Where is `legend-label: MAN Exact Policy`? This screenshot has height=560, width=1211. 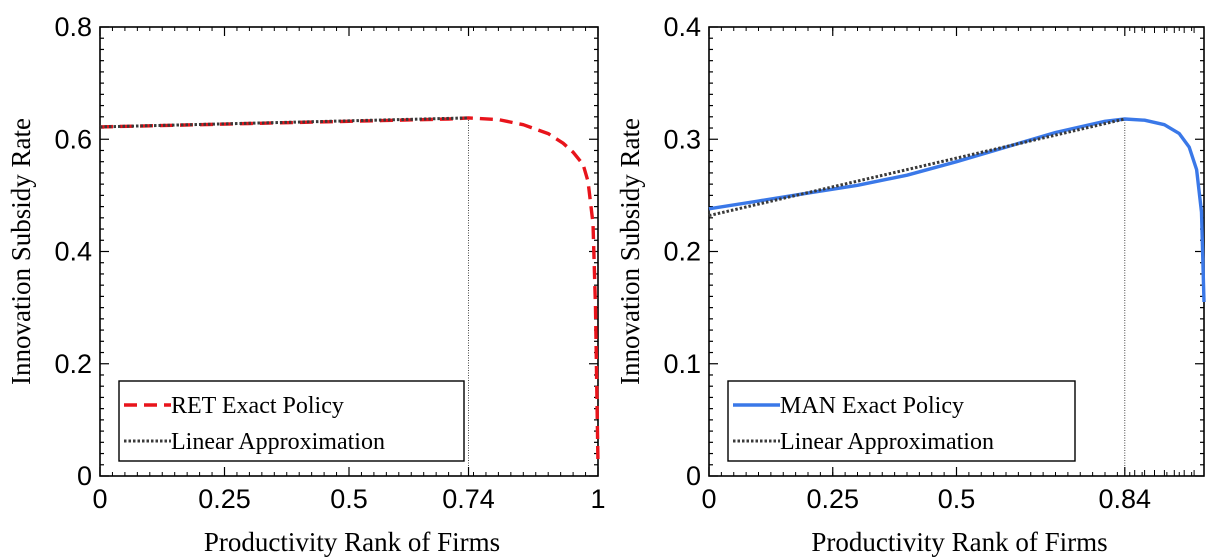
legend-label: MAN Exact Policy is located at coordinates (872, 406).